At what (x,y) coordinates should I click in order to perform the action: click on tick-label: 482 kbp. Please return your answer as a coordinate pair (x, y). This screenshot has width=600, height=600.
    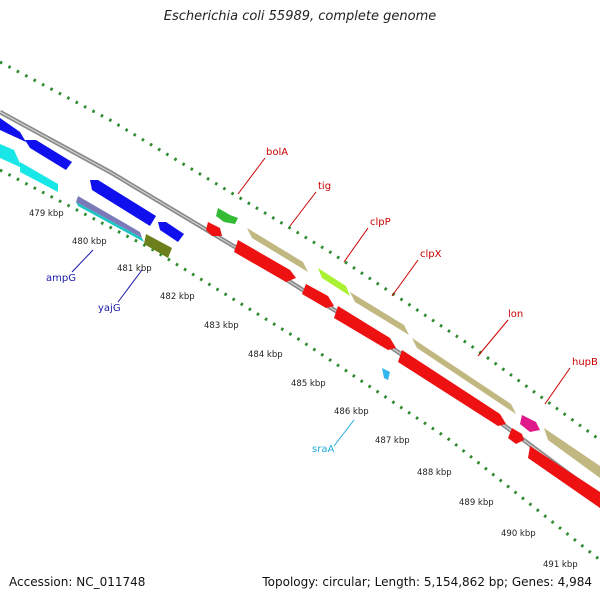
    Looking at the image, I should click on (177, 297).